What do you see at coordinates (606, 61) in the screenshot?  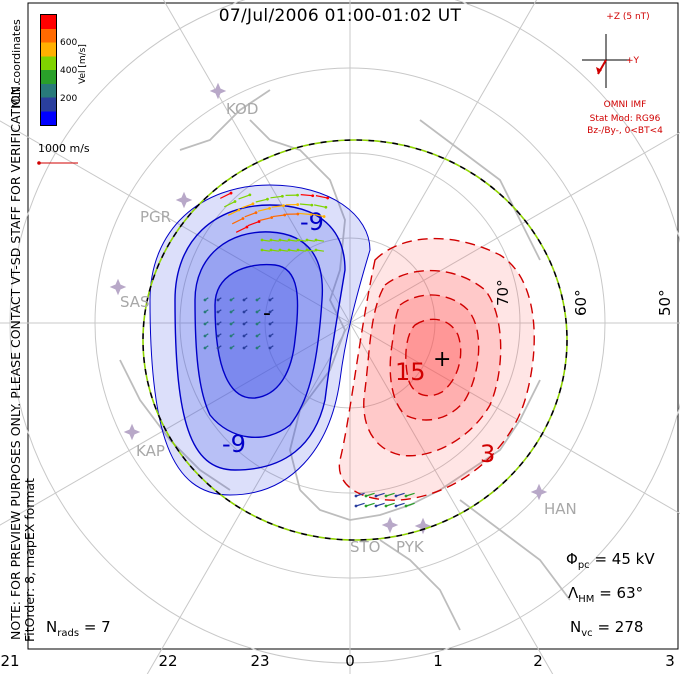 I see `imf-clock-dial` at bounding box center [606, 61].